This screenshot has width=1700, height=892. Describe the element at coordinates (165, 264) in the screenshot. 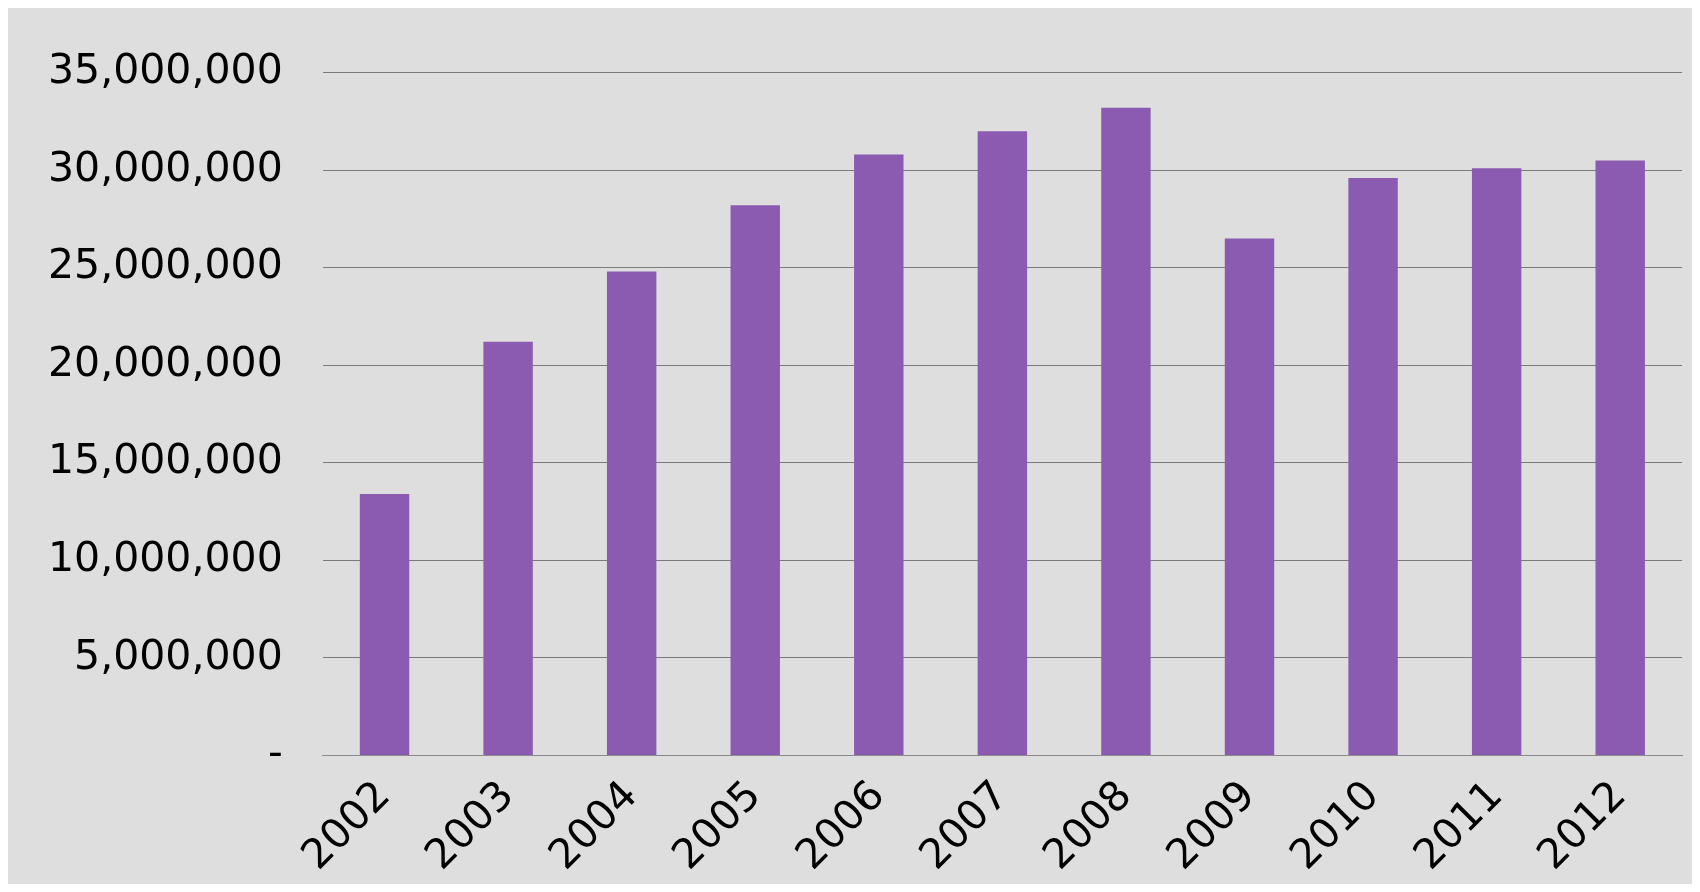

I see `y-tick-label: 25,000,000` at that location.